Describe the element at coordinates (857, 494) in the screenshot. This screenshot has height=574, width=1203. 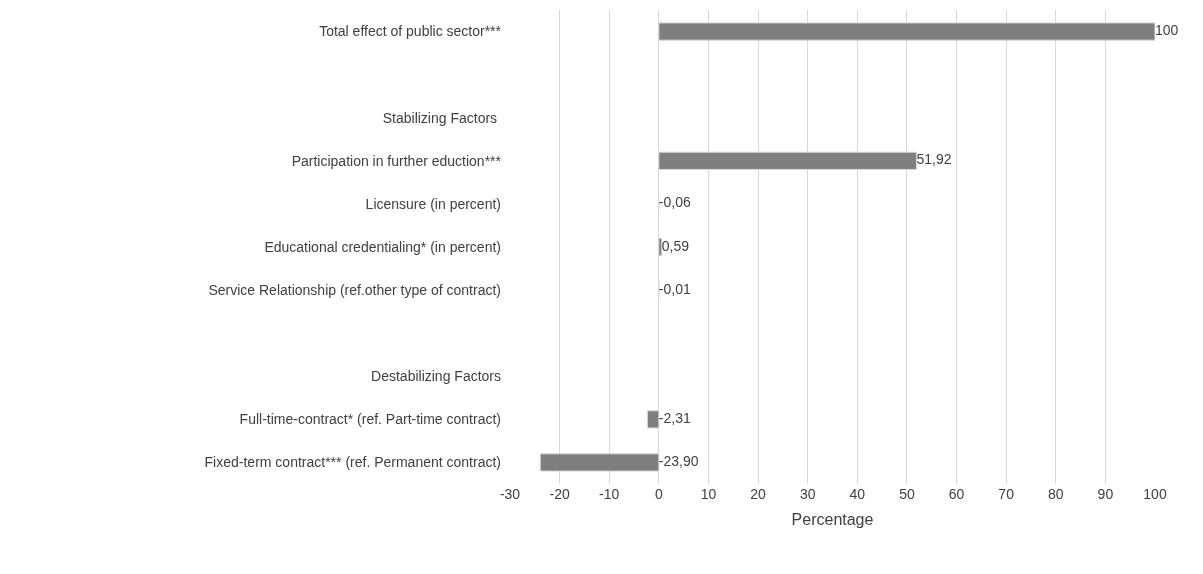
I see `x-tick-label: 40` at that location.